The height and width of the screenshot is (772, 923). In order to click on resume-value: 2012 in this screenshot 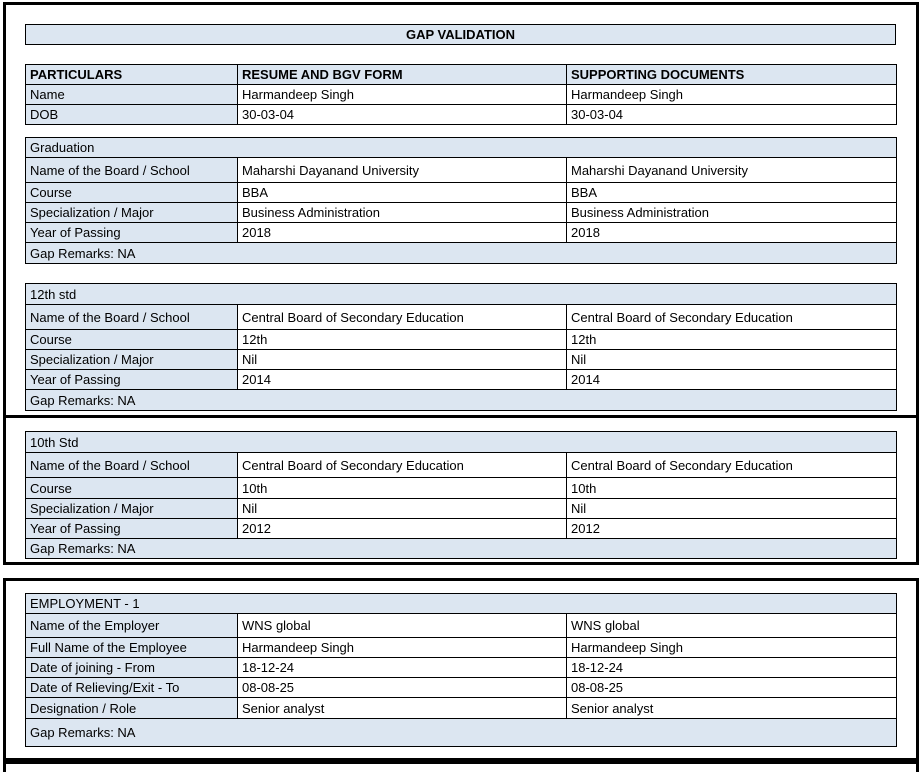, I will do `click(402, 528)`.